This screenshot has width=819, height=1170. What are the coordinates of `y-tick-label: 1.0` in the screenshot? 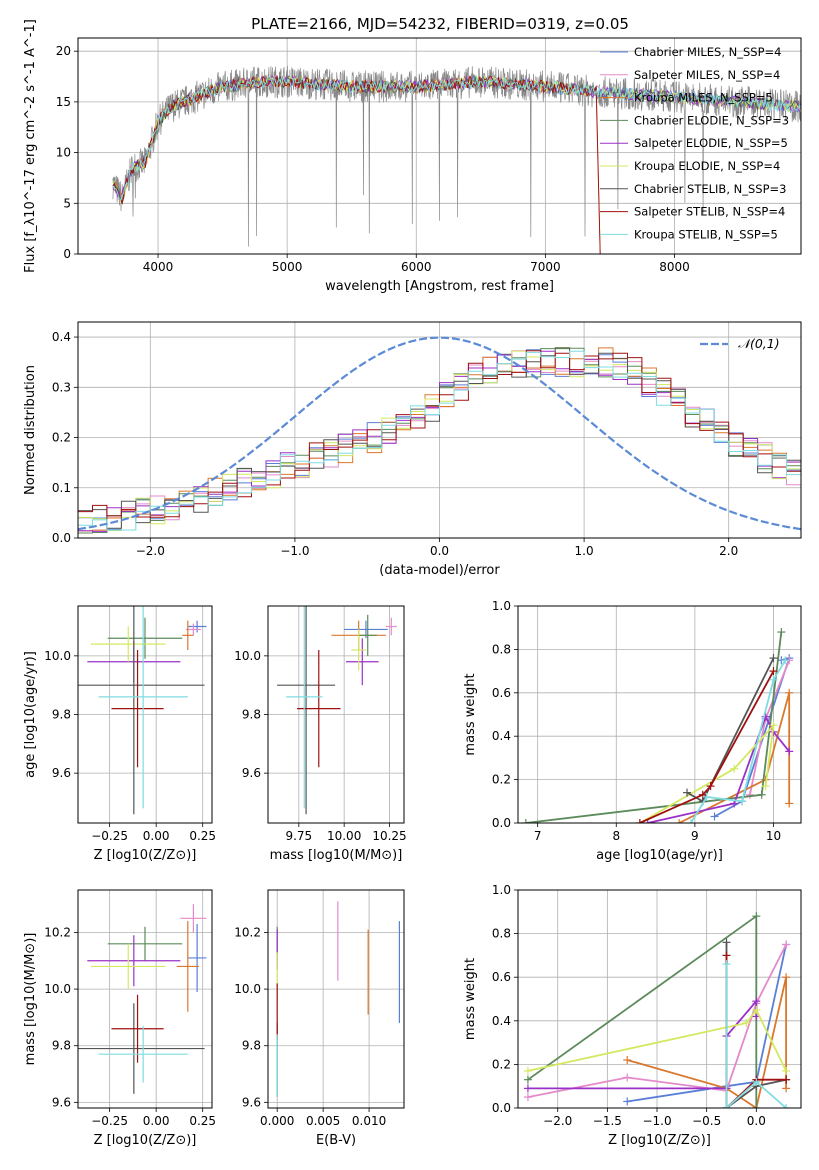 It's located at (501, 606).